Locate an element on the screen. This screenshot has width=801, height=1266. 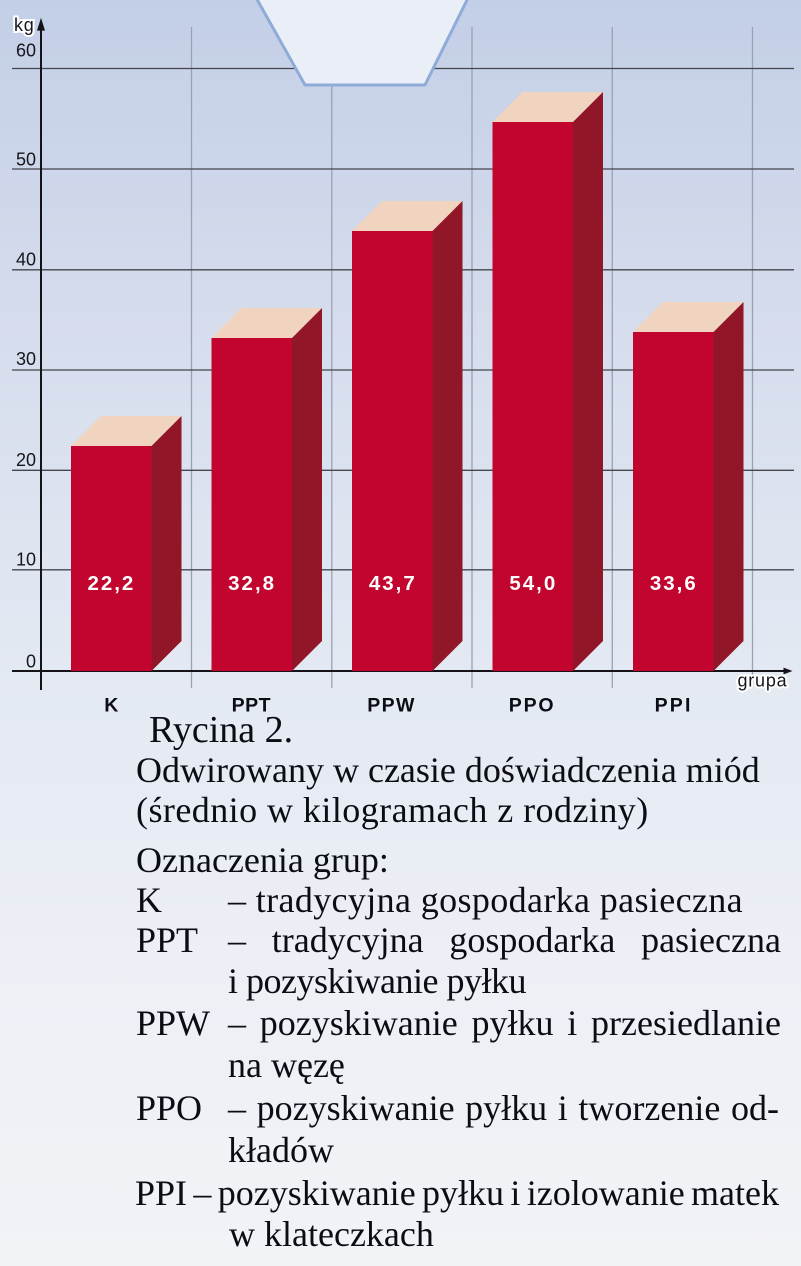
svg-text: 0 is located at coordinates (31, 662).